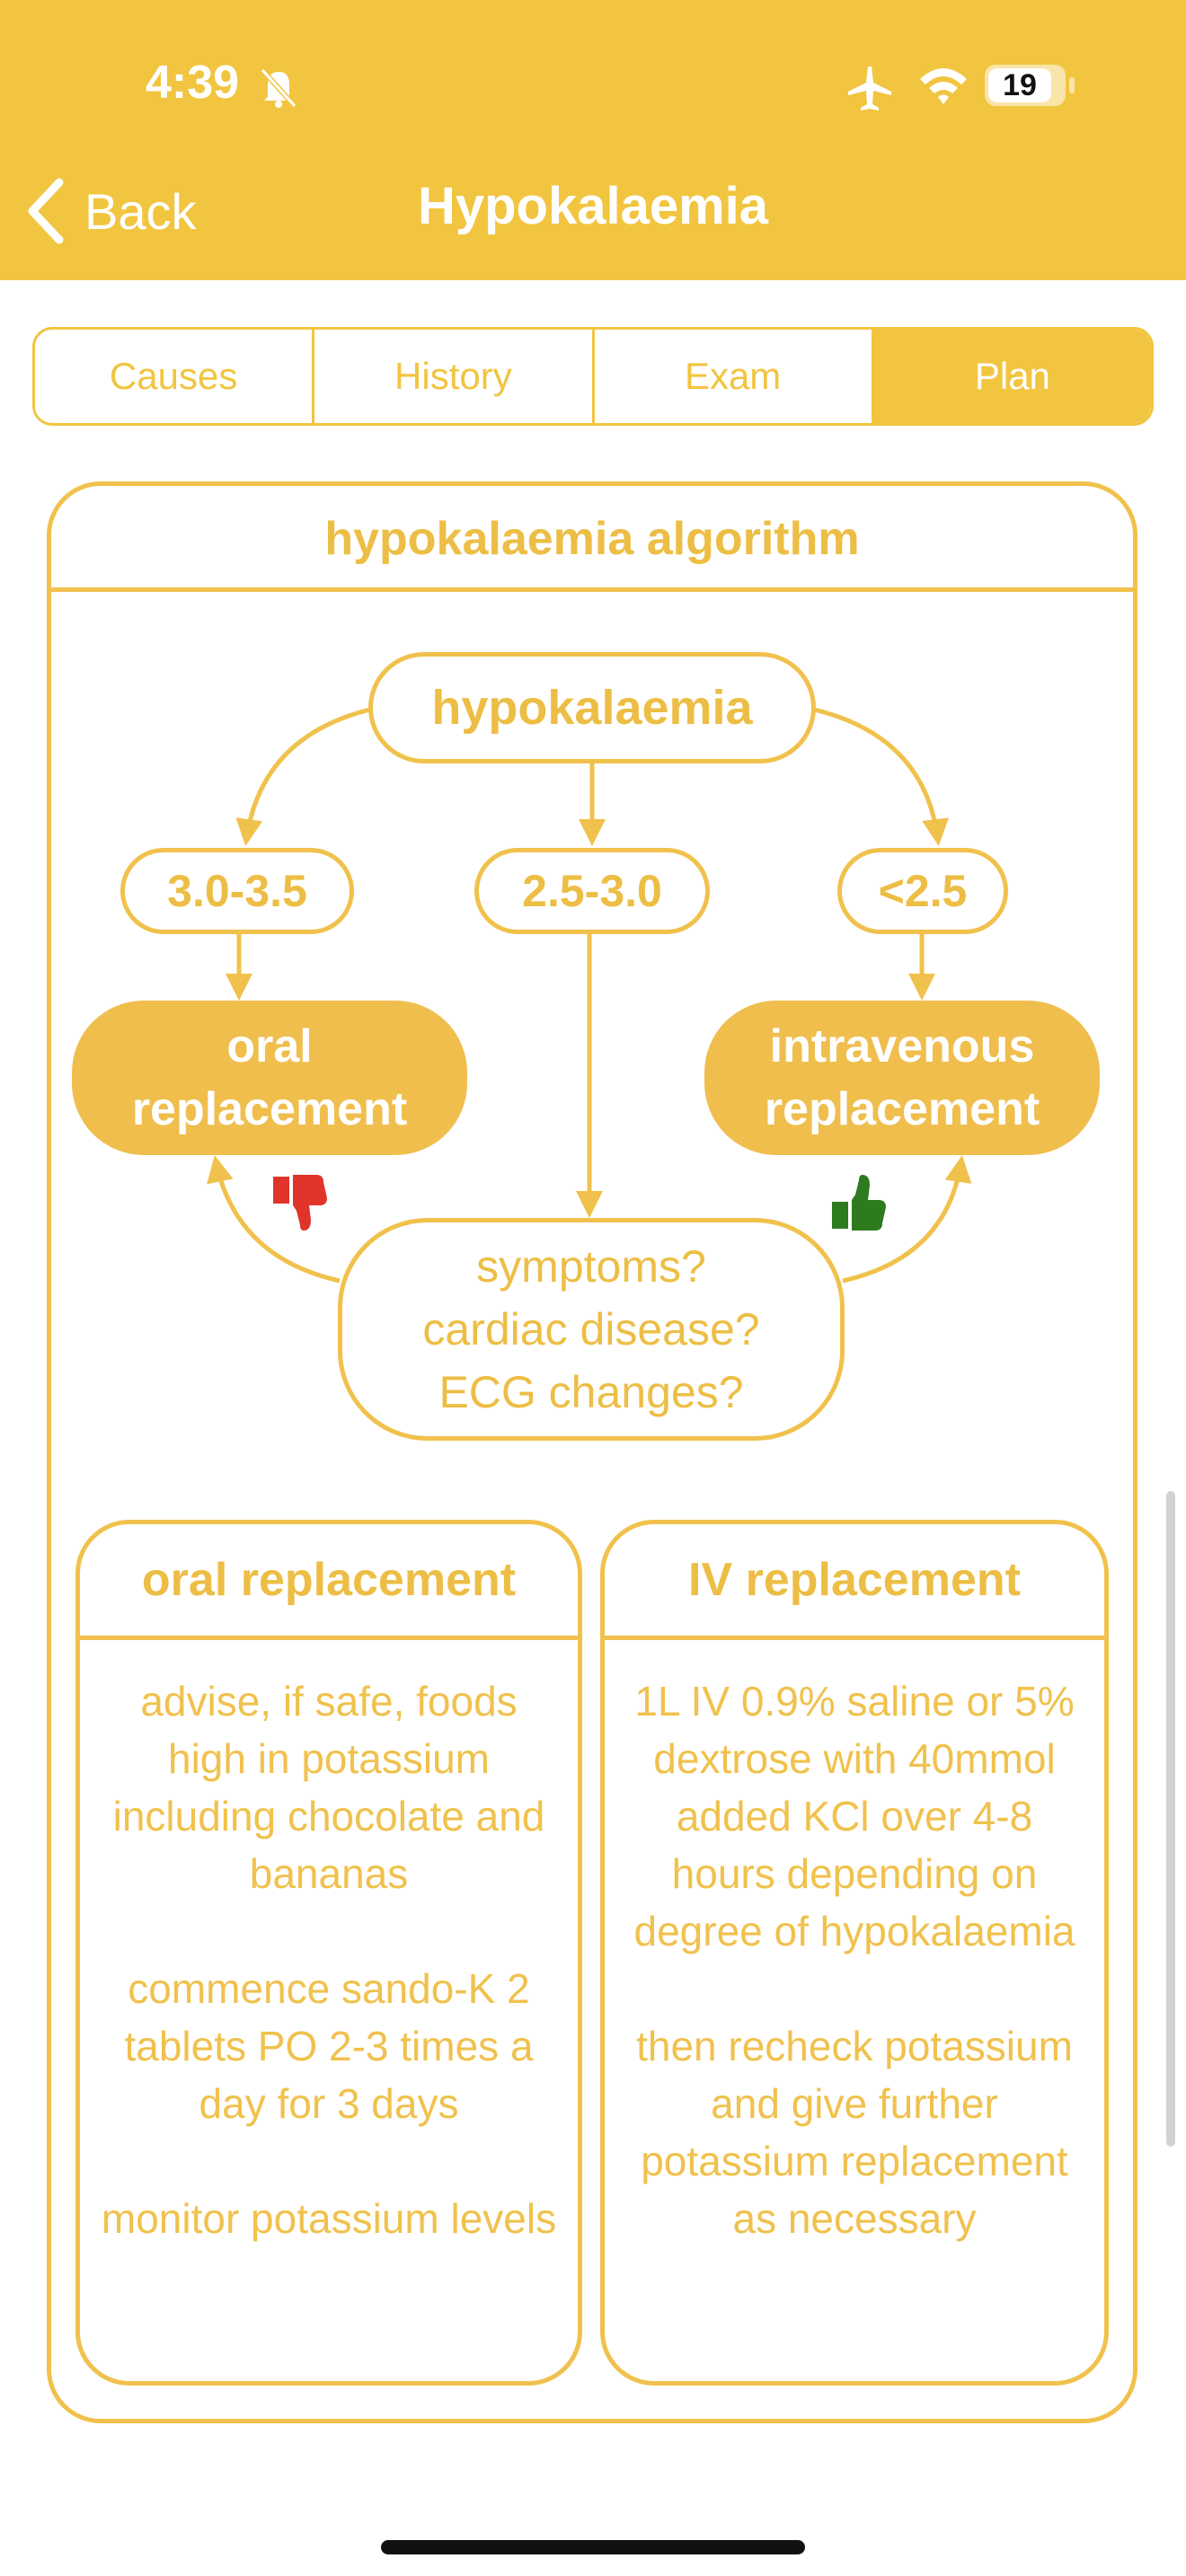 The width and height of the screenshot is (1186, 2576). What do you see at coordinates (593, 140) in the screenshot?
I see `nav-header: 4:39 19 Back Hypokalaemia` at bounding box center [593, 140].